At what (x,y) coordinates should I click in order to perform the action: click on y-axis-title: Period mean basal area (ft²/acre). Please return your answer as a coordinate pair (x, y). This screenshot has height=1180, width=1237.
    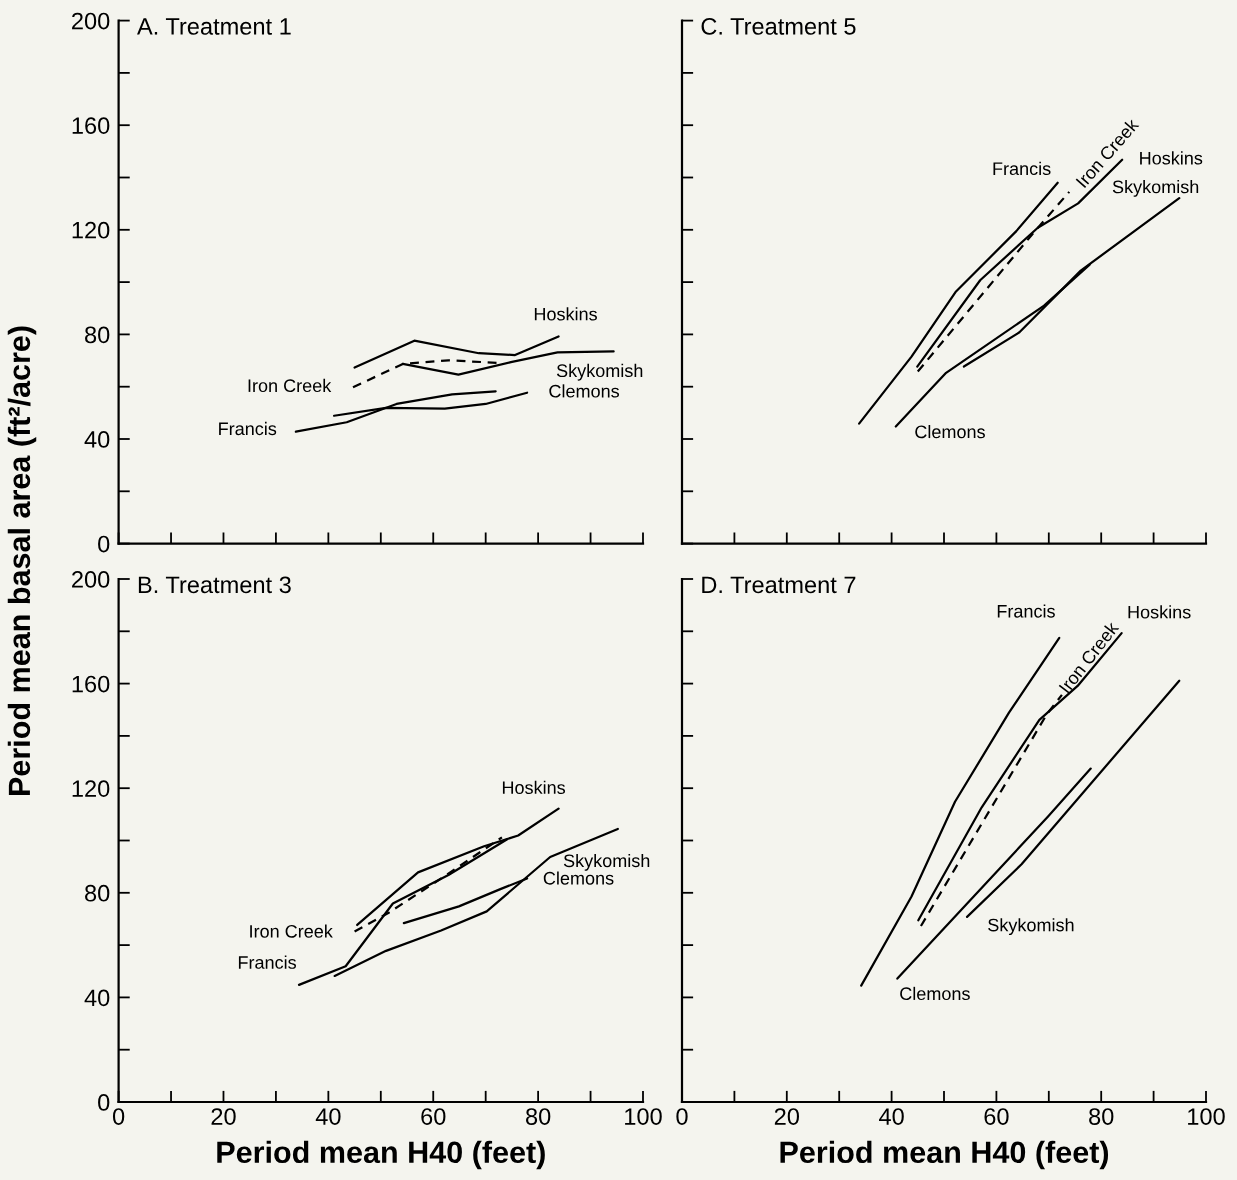
    Looking at the image, I should click on (22, 560).